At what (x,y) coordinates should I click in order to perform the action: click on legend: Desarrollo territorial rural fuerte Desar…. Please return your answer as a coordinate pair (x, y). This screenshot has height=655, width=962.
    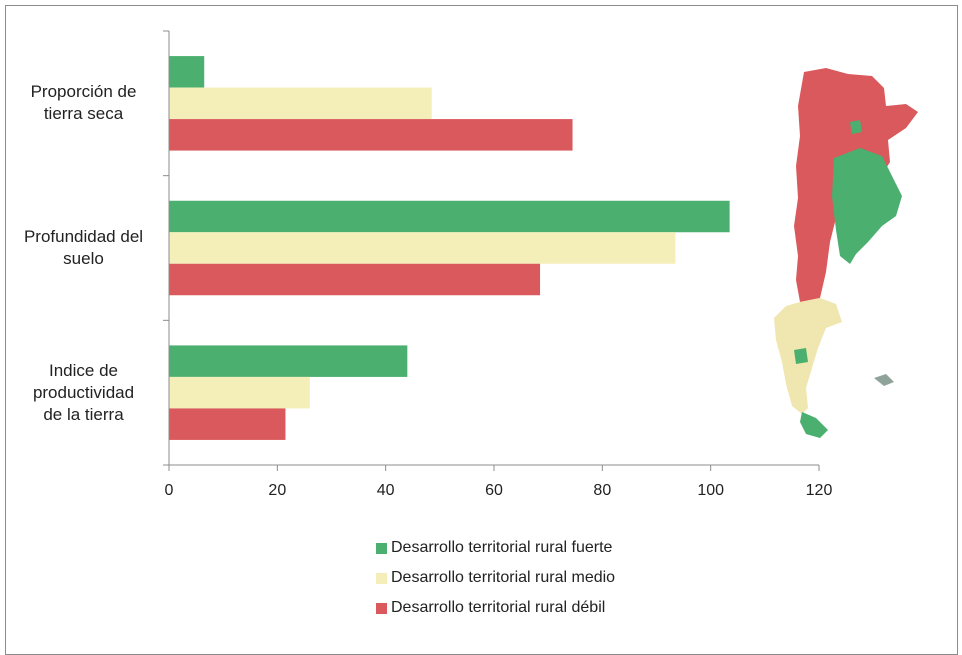
    Looking at the image, I should click on (495, 578).